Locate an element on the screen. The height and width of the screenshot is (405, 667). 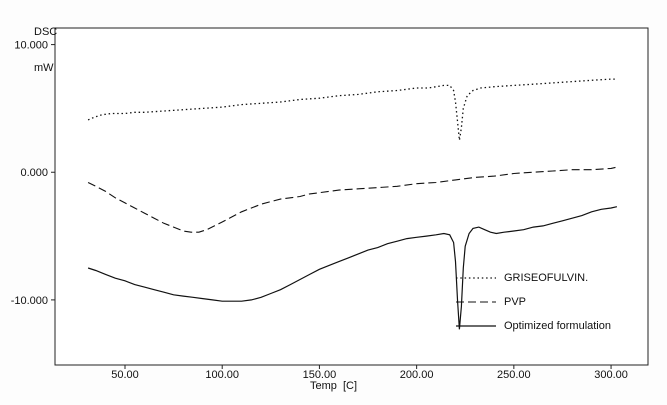
x-tick-label: 200.00 is located at coordinates (417, 375).